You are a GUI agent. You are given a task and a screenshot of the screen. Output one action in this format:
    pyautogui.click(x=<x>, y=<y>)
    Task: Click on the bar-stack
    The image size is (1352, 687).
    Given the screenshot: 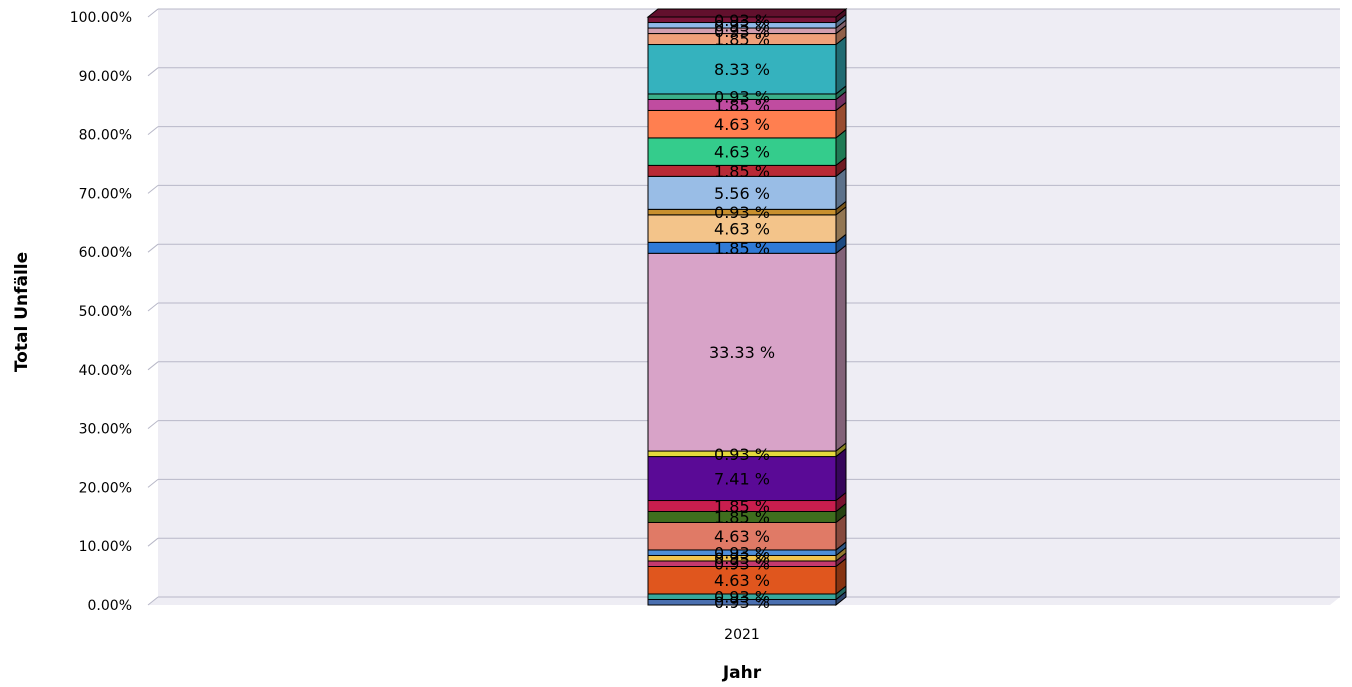 What is the action you would take?
    pyautogui.click(x=747, y=307)
    